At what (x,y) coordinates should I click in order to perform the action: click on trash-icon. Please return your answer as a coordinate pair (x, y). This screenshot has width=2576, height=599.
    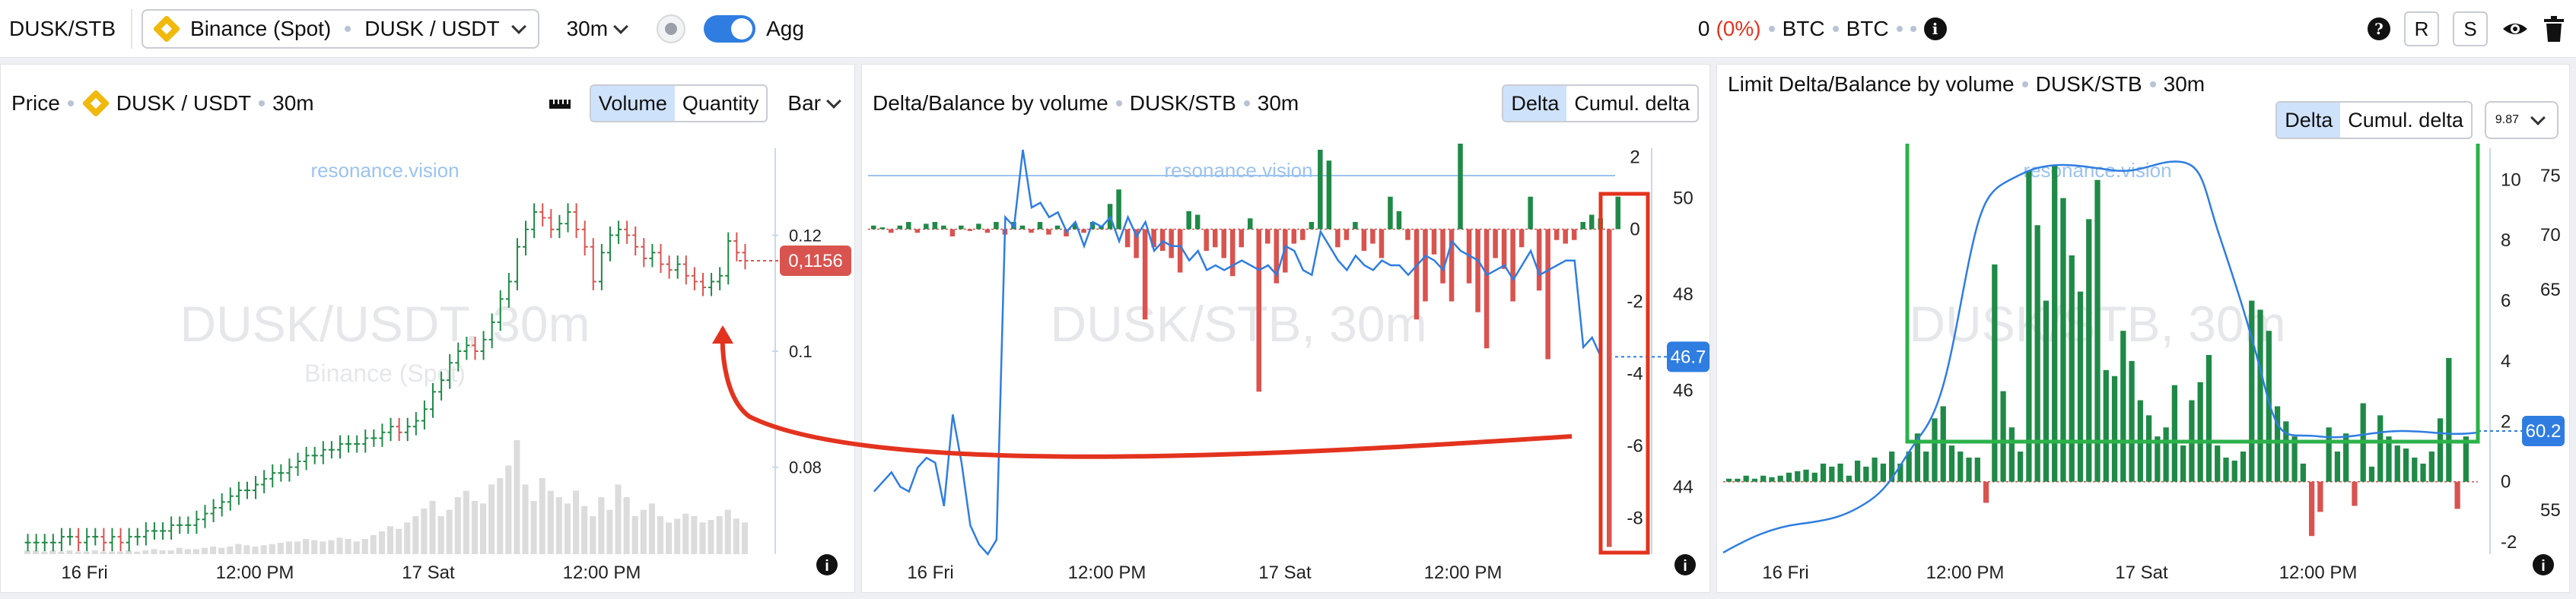
    Looking at the image, I should click on (2554, 29).